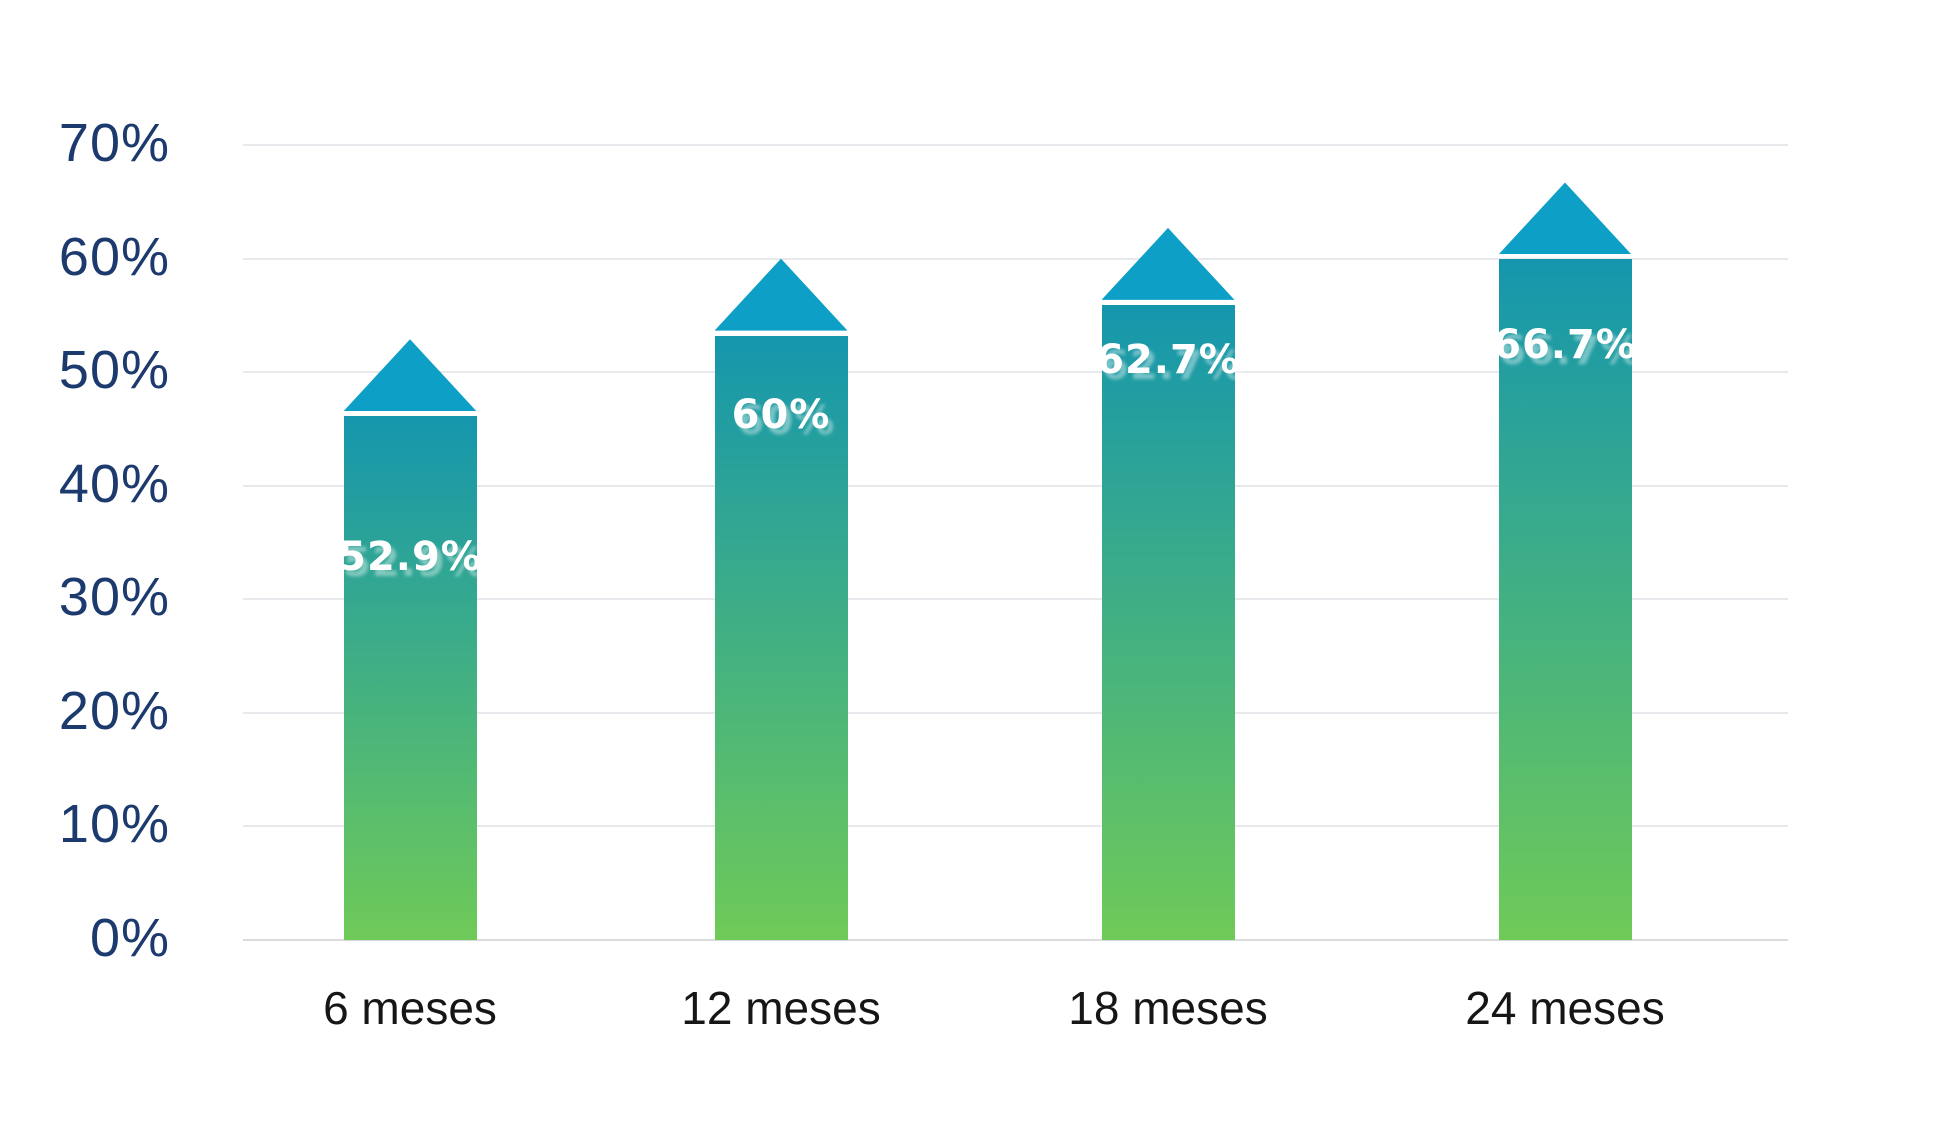 Image resolution: width=1956 pixels, height=1125 pixels. What do you see at coordinates (114, 143) in the screenshot?
I see `y-axis-tick-label: 70%` at bounding box center [114, 143].